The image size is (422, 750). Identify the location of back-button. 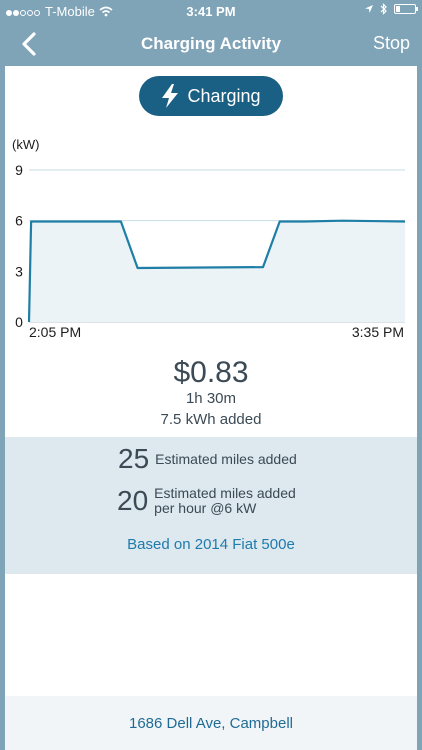
(31, 44).